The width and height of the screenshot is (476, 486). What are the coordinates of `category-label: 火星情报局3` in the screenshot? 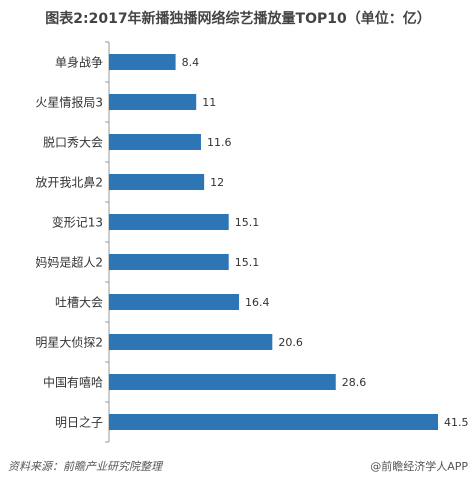 It's located at (69, 102).